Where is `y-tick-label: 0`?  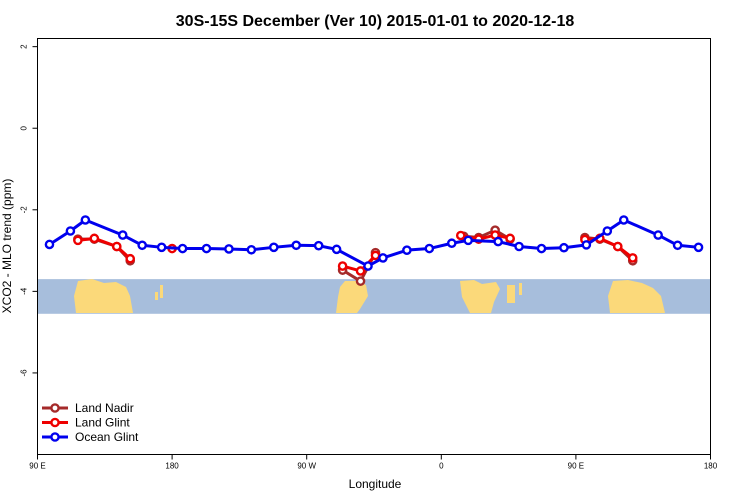
y-tick-label: 0 is located at coordinates (24, 127).